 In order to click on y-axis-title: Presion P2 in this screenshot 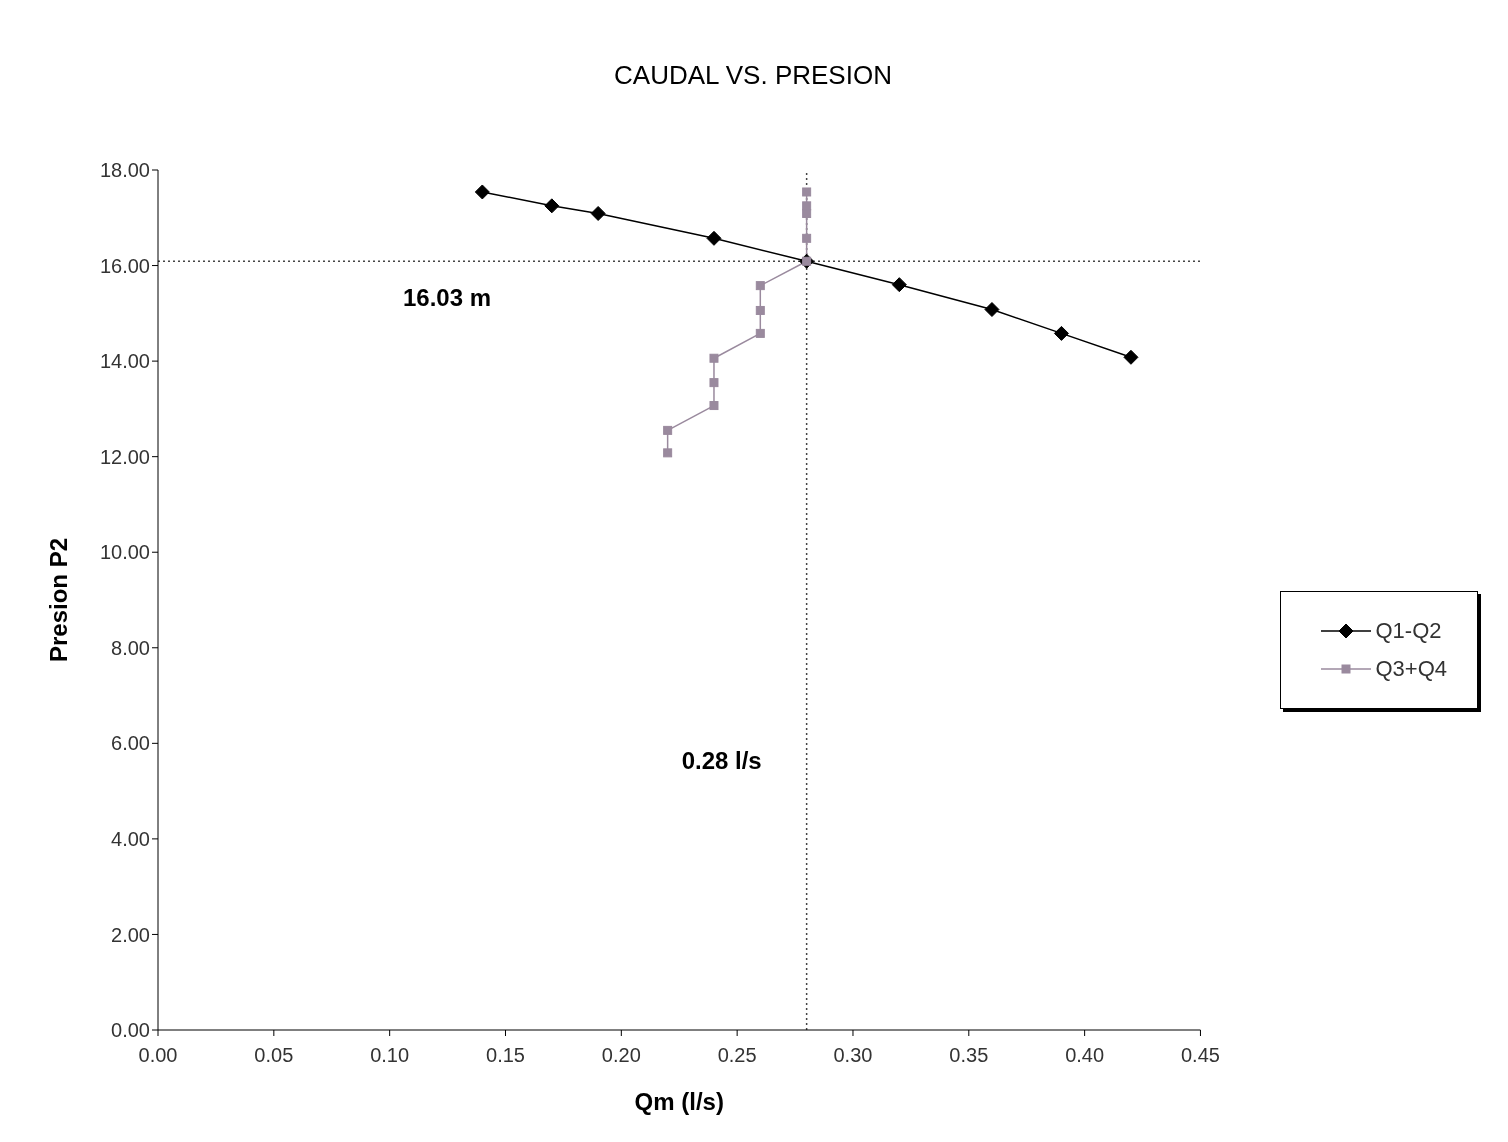, I will do `click(58, 600)`.